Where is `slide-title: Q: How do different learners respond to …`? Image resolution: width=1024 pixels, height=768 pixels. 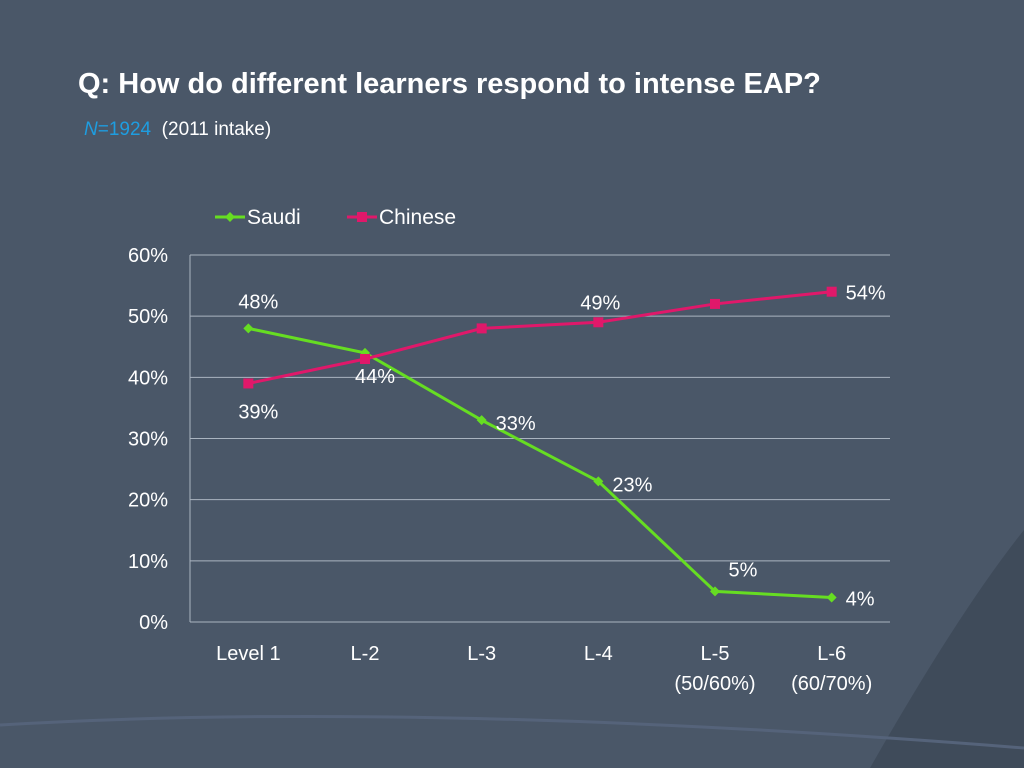
slide-title: Q: How do different learners respond to … is located at coordinates (449, 84).